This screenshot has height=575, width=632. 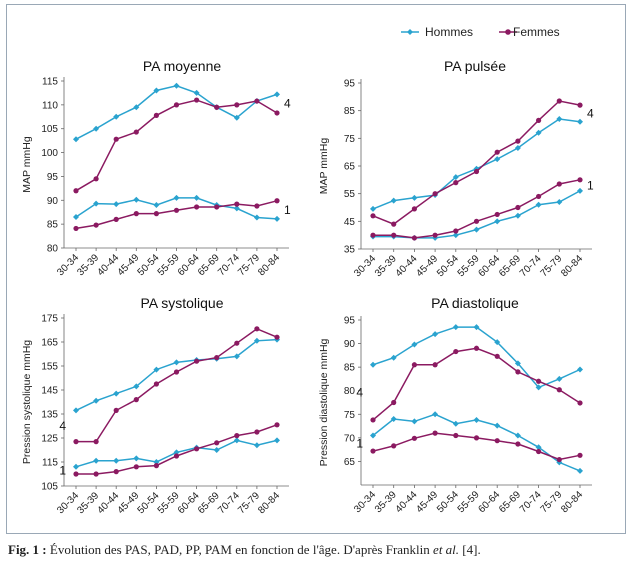 I want to click on y-tick-label: 65, so click(x=350, y=167).